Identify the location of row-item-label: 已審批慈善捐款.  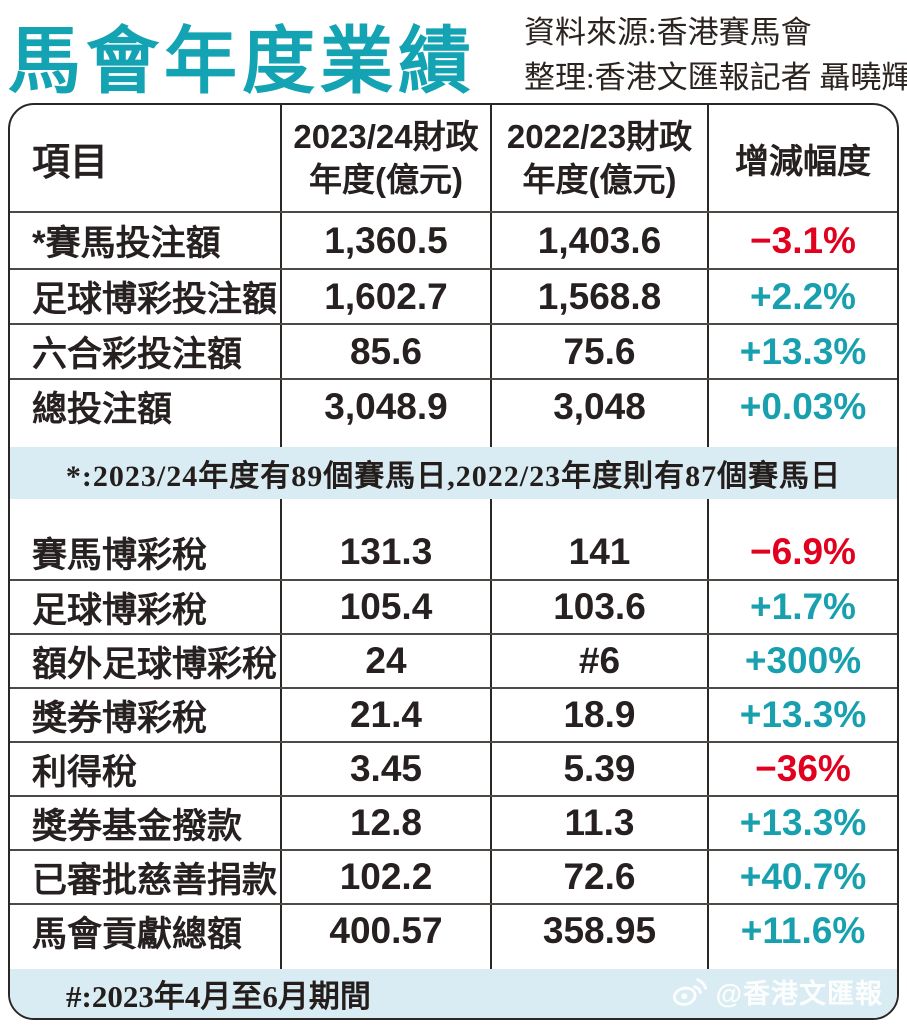
(146, 877).